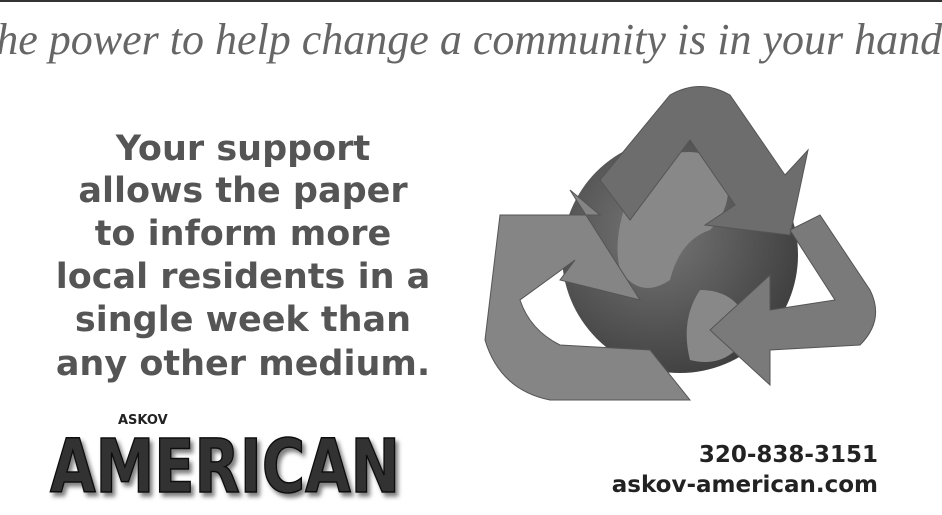  I want to click on body-line: single week than, so click(243, 320).